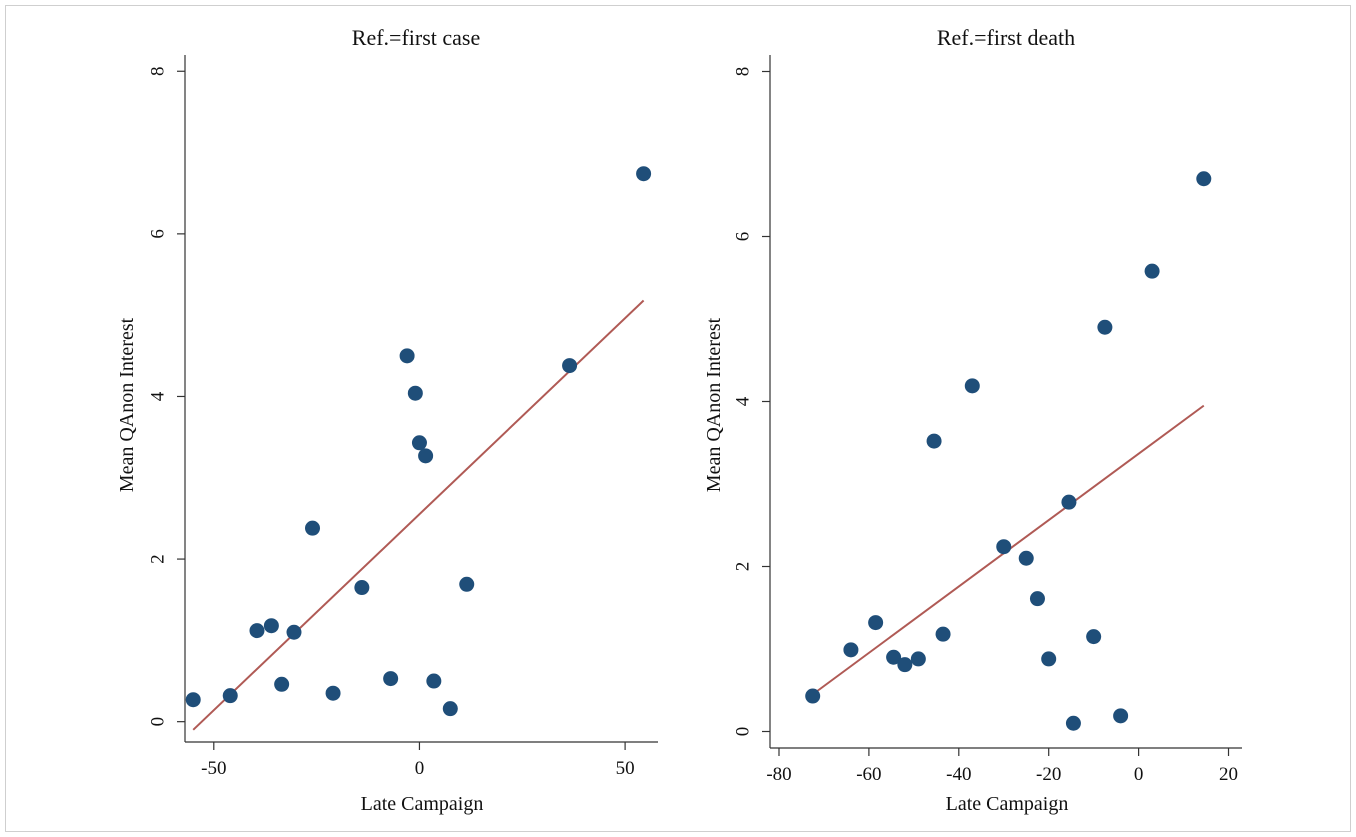  What do you see at coordinates (1228, 774) in the screenshot?
I see `x-tick-label: 20` at bounding box center [1228, 774].